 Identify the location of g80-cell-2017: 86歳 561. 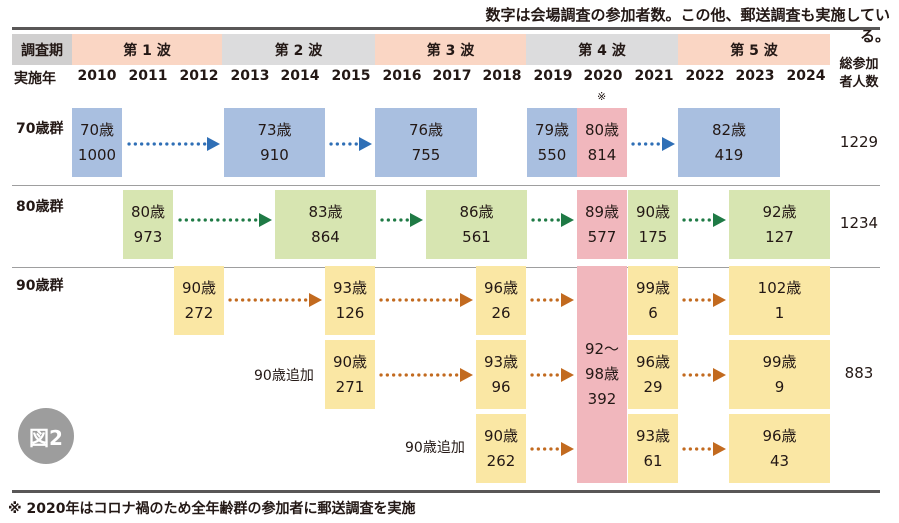
(476, 224).